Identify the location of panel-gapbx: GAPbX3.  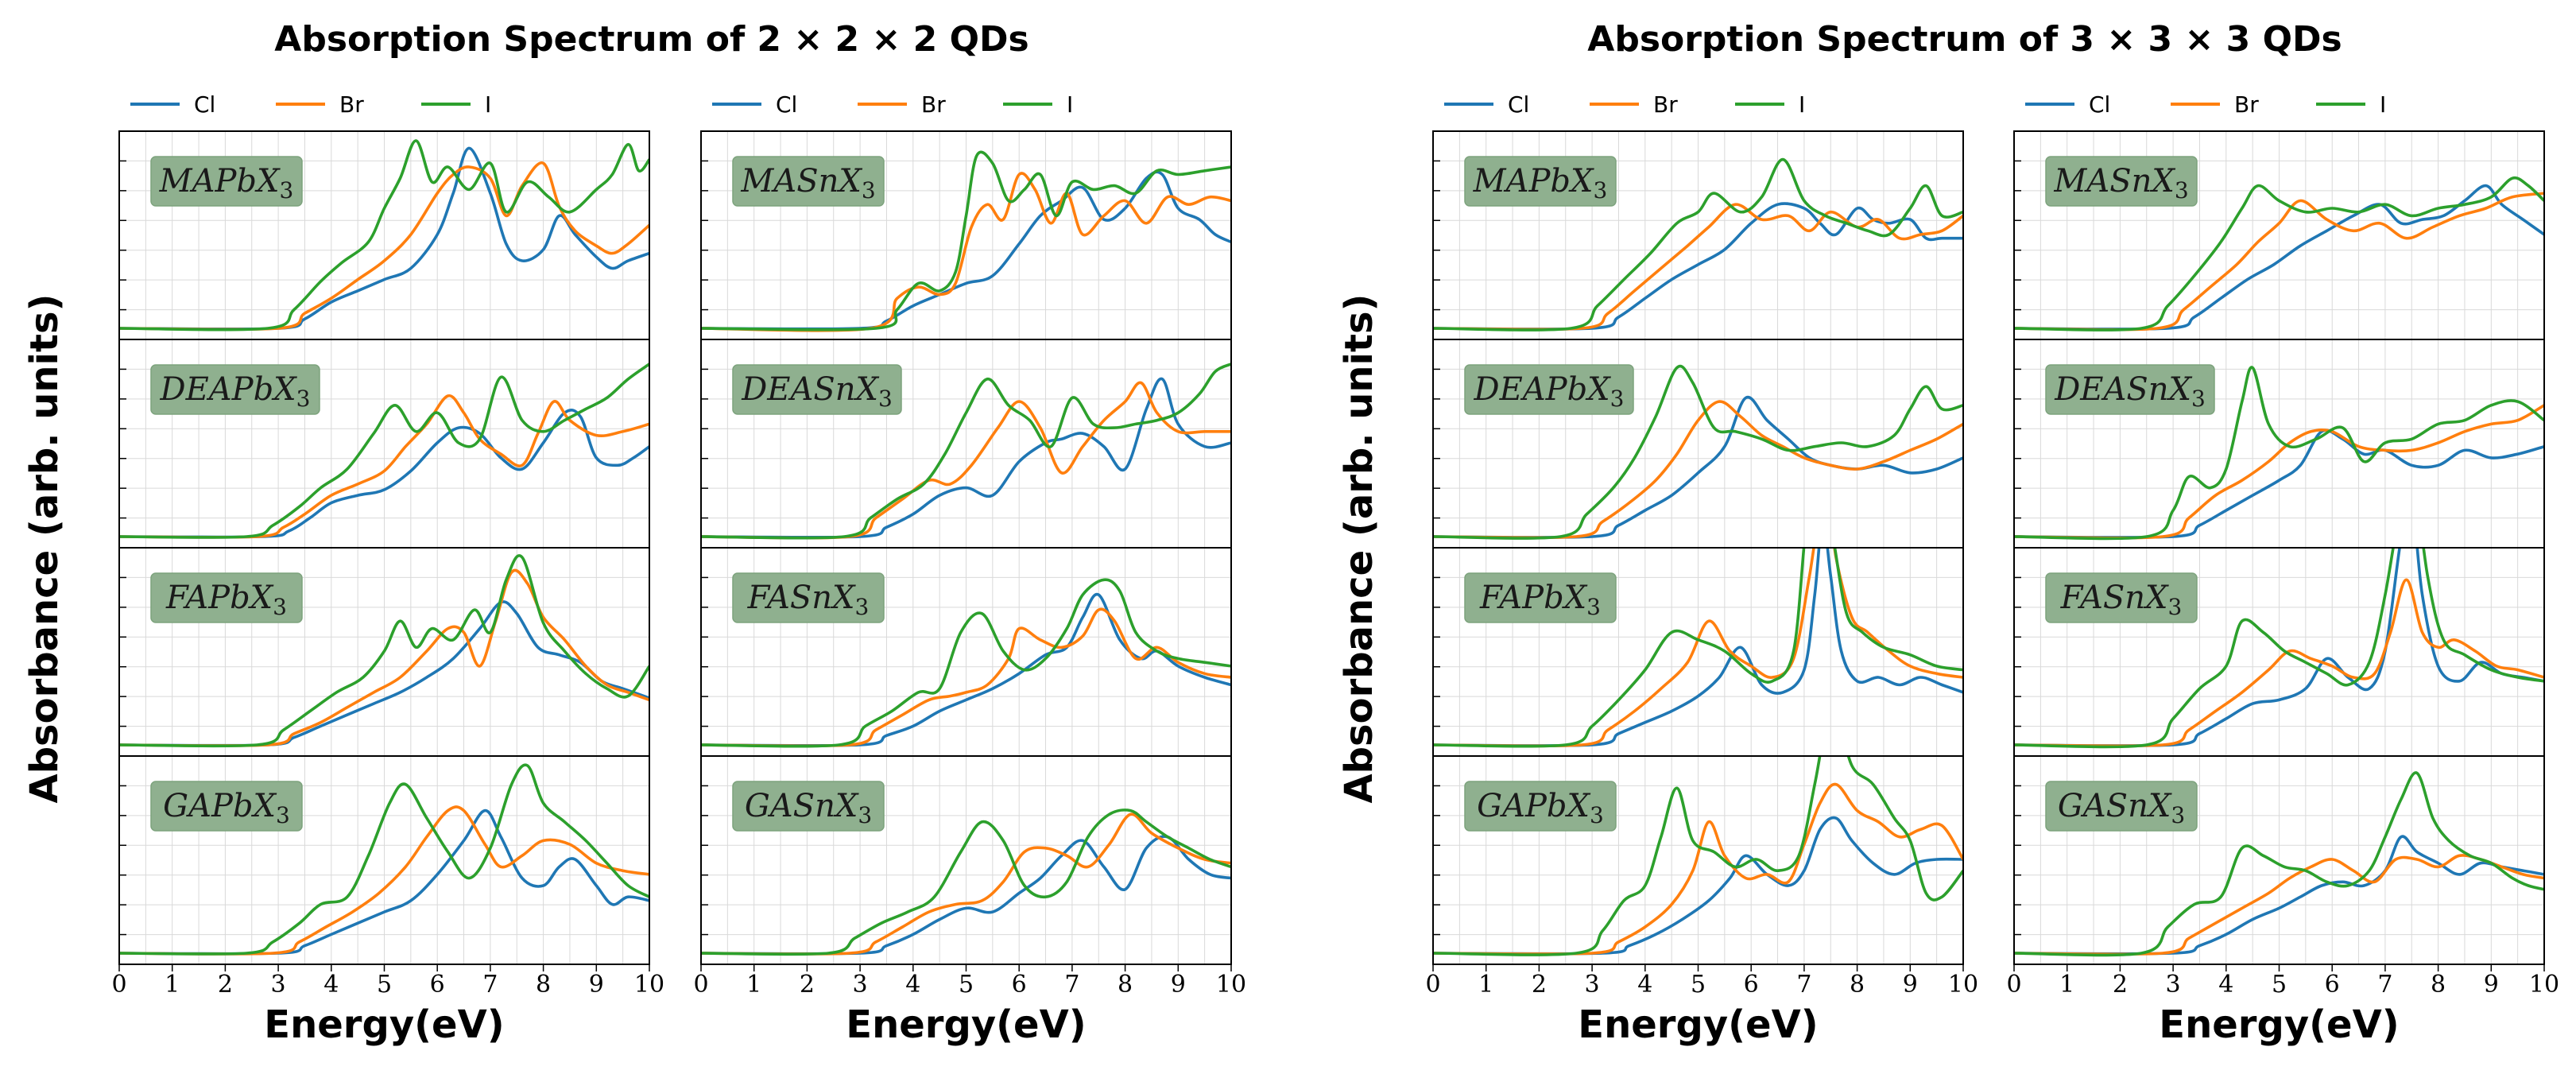
(384, 860).